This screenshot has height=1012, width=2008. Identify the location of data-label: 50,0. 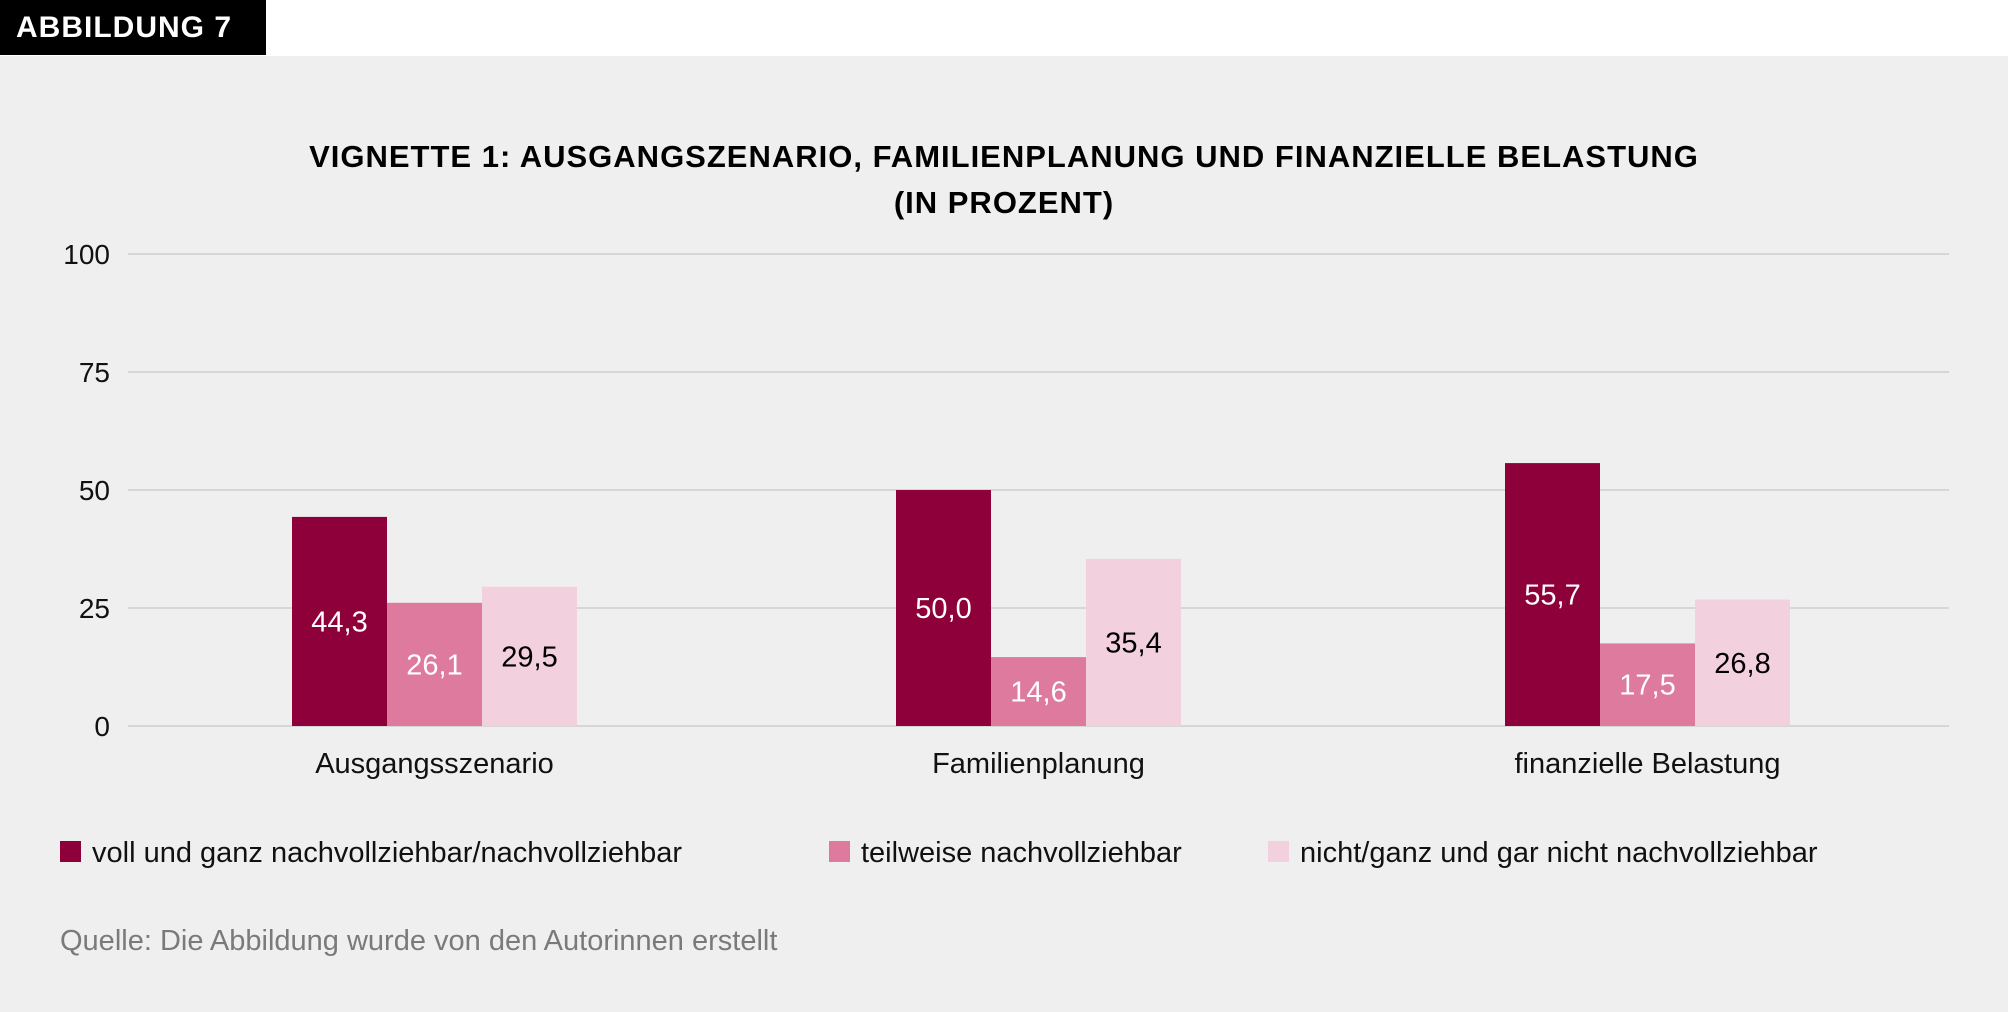
(943, 609).